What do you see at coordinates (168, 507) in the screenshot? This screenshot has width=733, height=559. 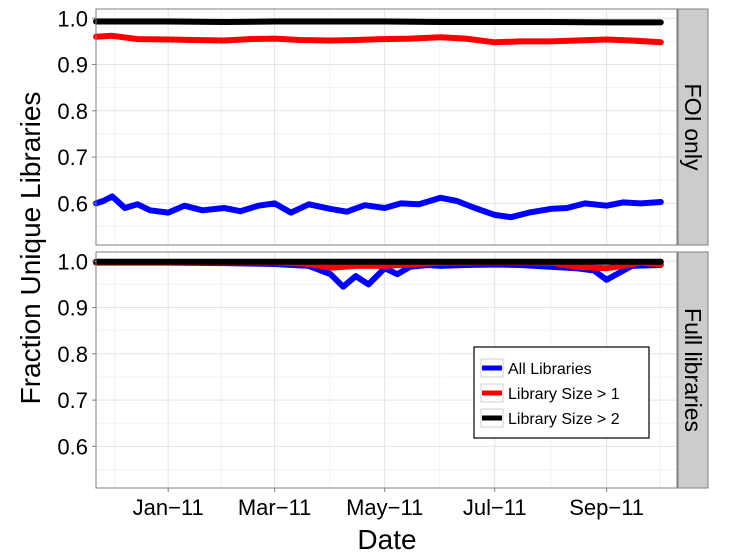 I see `x-tick-label: Jan−11` at bounding box center [168, 507].